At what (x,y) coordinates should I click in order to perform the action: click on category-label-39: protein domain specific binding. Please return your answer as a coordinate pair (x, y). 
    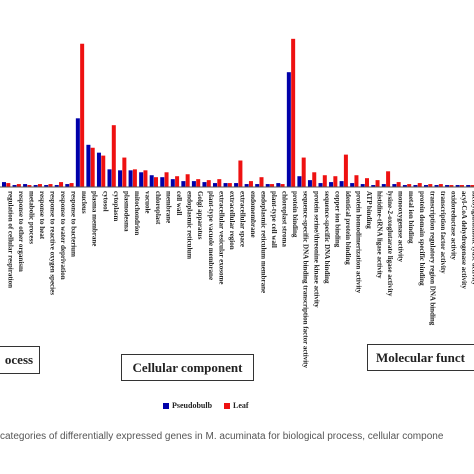
    Looking at the image, I should click on (422, 238).